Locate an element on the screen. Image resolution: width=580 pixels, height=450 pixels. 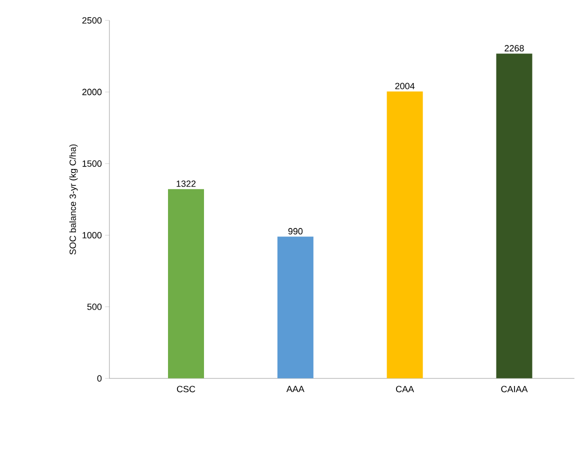
data-label: 2004 is located at coordinates (405, 86).